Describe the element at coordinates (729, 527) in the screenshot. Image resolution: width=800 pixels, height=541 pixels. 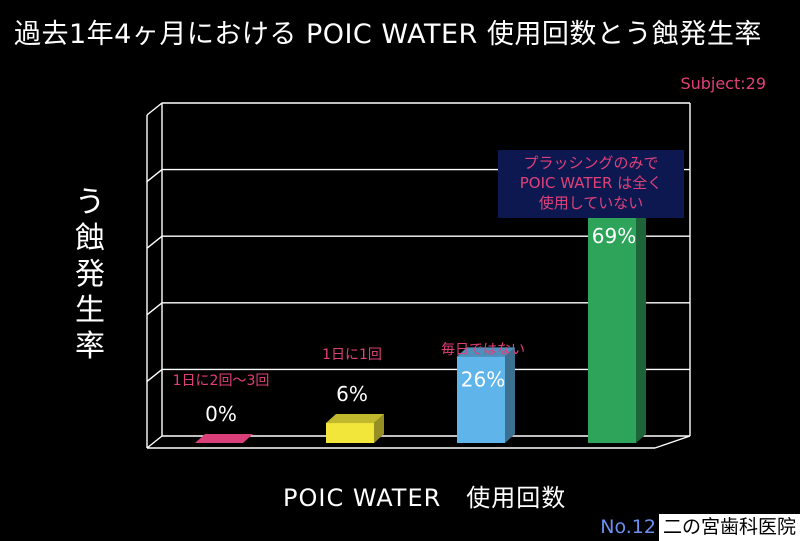
I see `clinic-name: 二の宮歯科医院` at that location.